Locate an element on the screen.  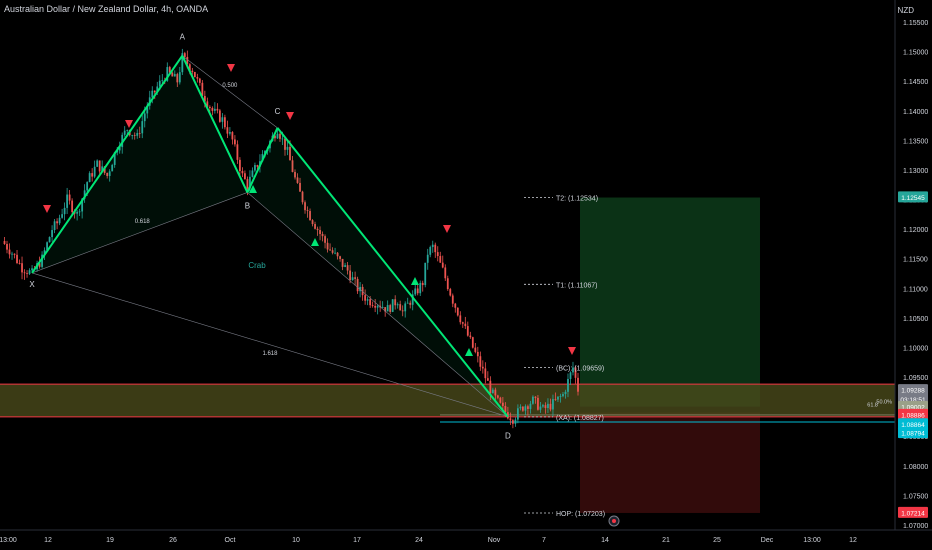
x-axis: 13:00 12 19 26 Oct 10 17 24 Nov 7 14 21 25 Dec 13:00 12 is located at coordinates (466, 529).